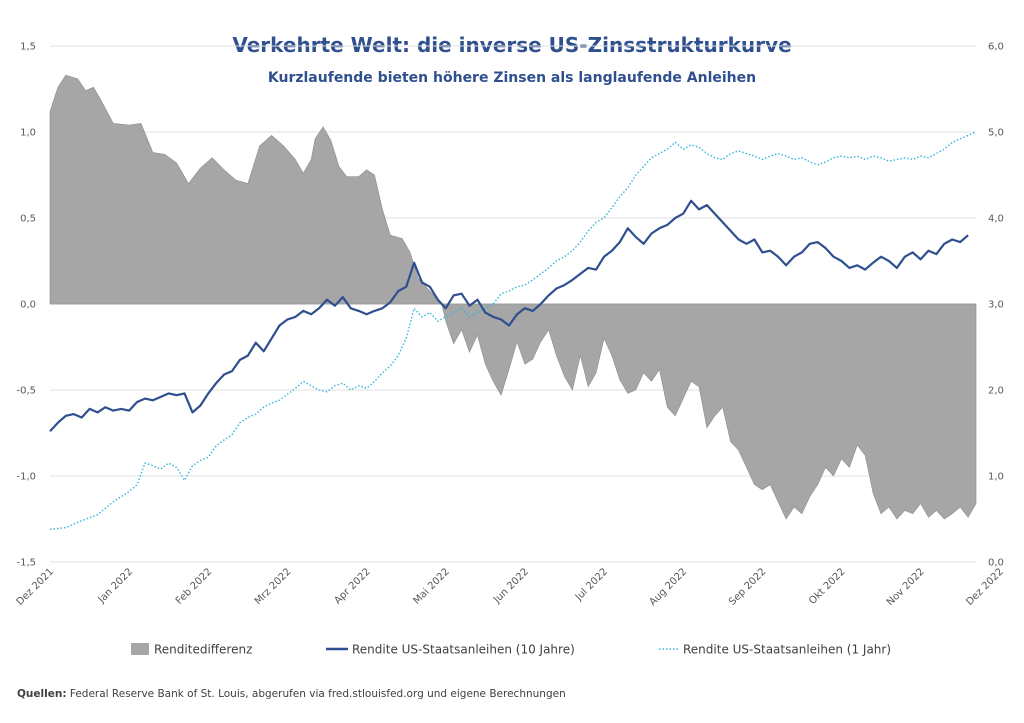 The image size is (1024, 723). I want to click on x-axis-tick-label: Sep 2022, so click(747, 586).